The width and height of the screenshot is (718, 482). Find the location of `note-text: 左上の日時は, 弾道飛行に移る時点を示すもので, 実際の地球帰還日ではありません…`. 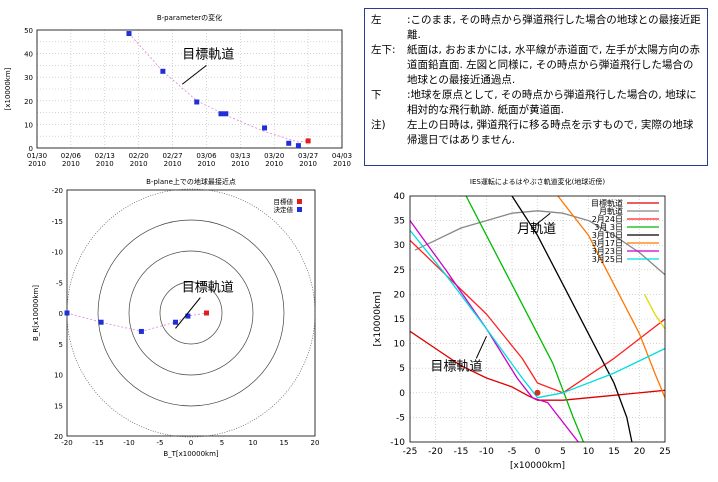

note-text: 左上の日時は, 弾道飛行に移る時点を示すもので, 実際の地球帰還日ではありません… is located at coordinates (550, 132).